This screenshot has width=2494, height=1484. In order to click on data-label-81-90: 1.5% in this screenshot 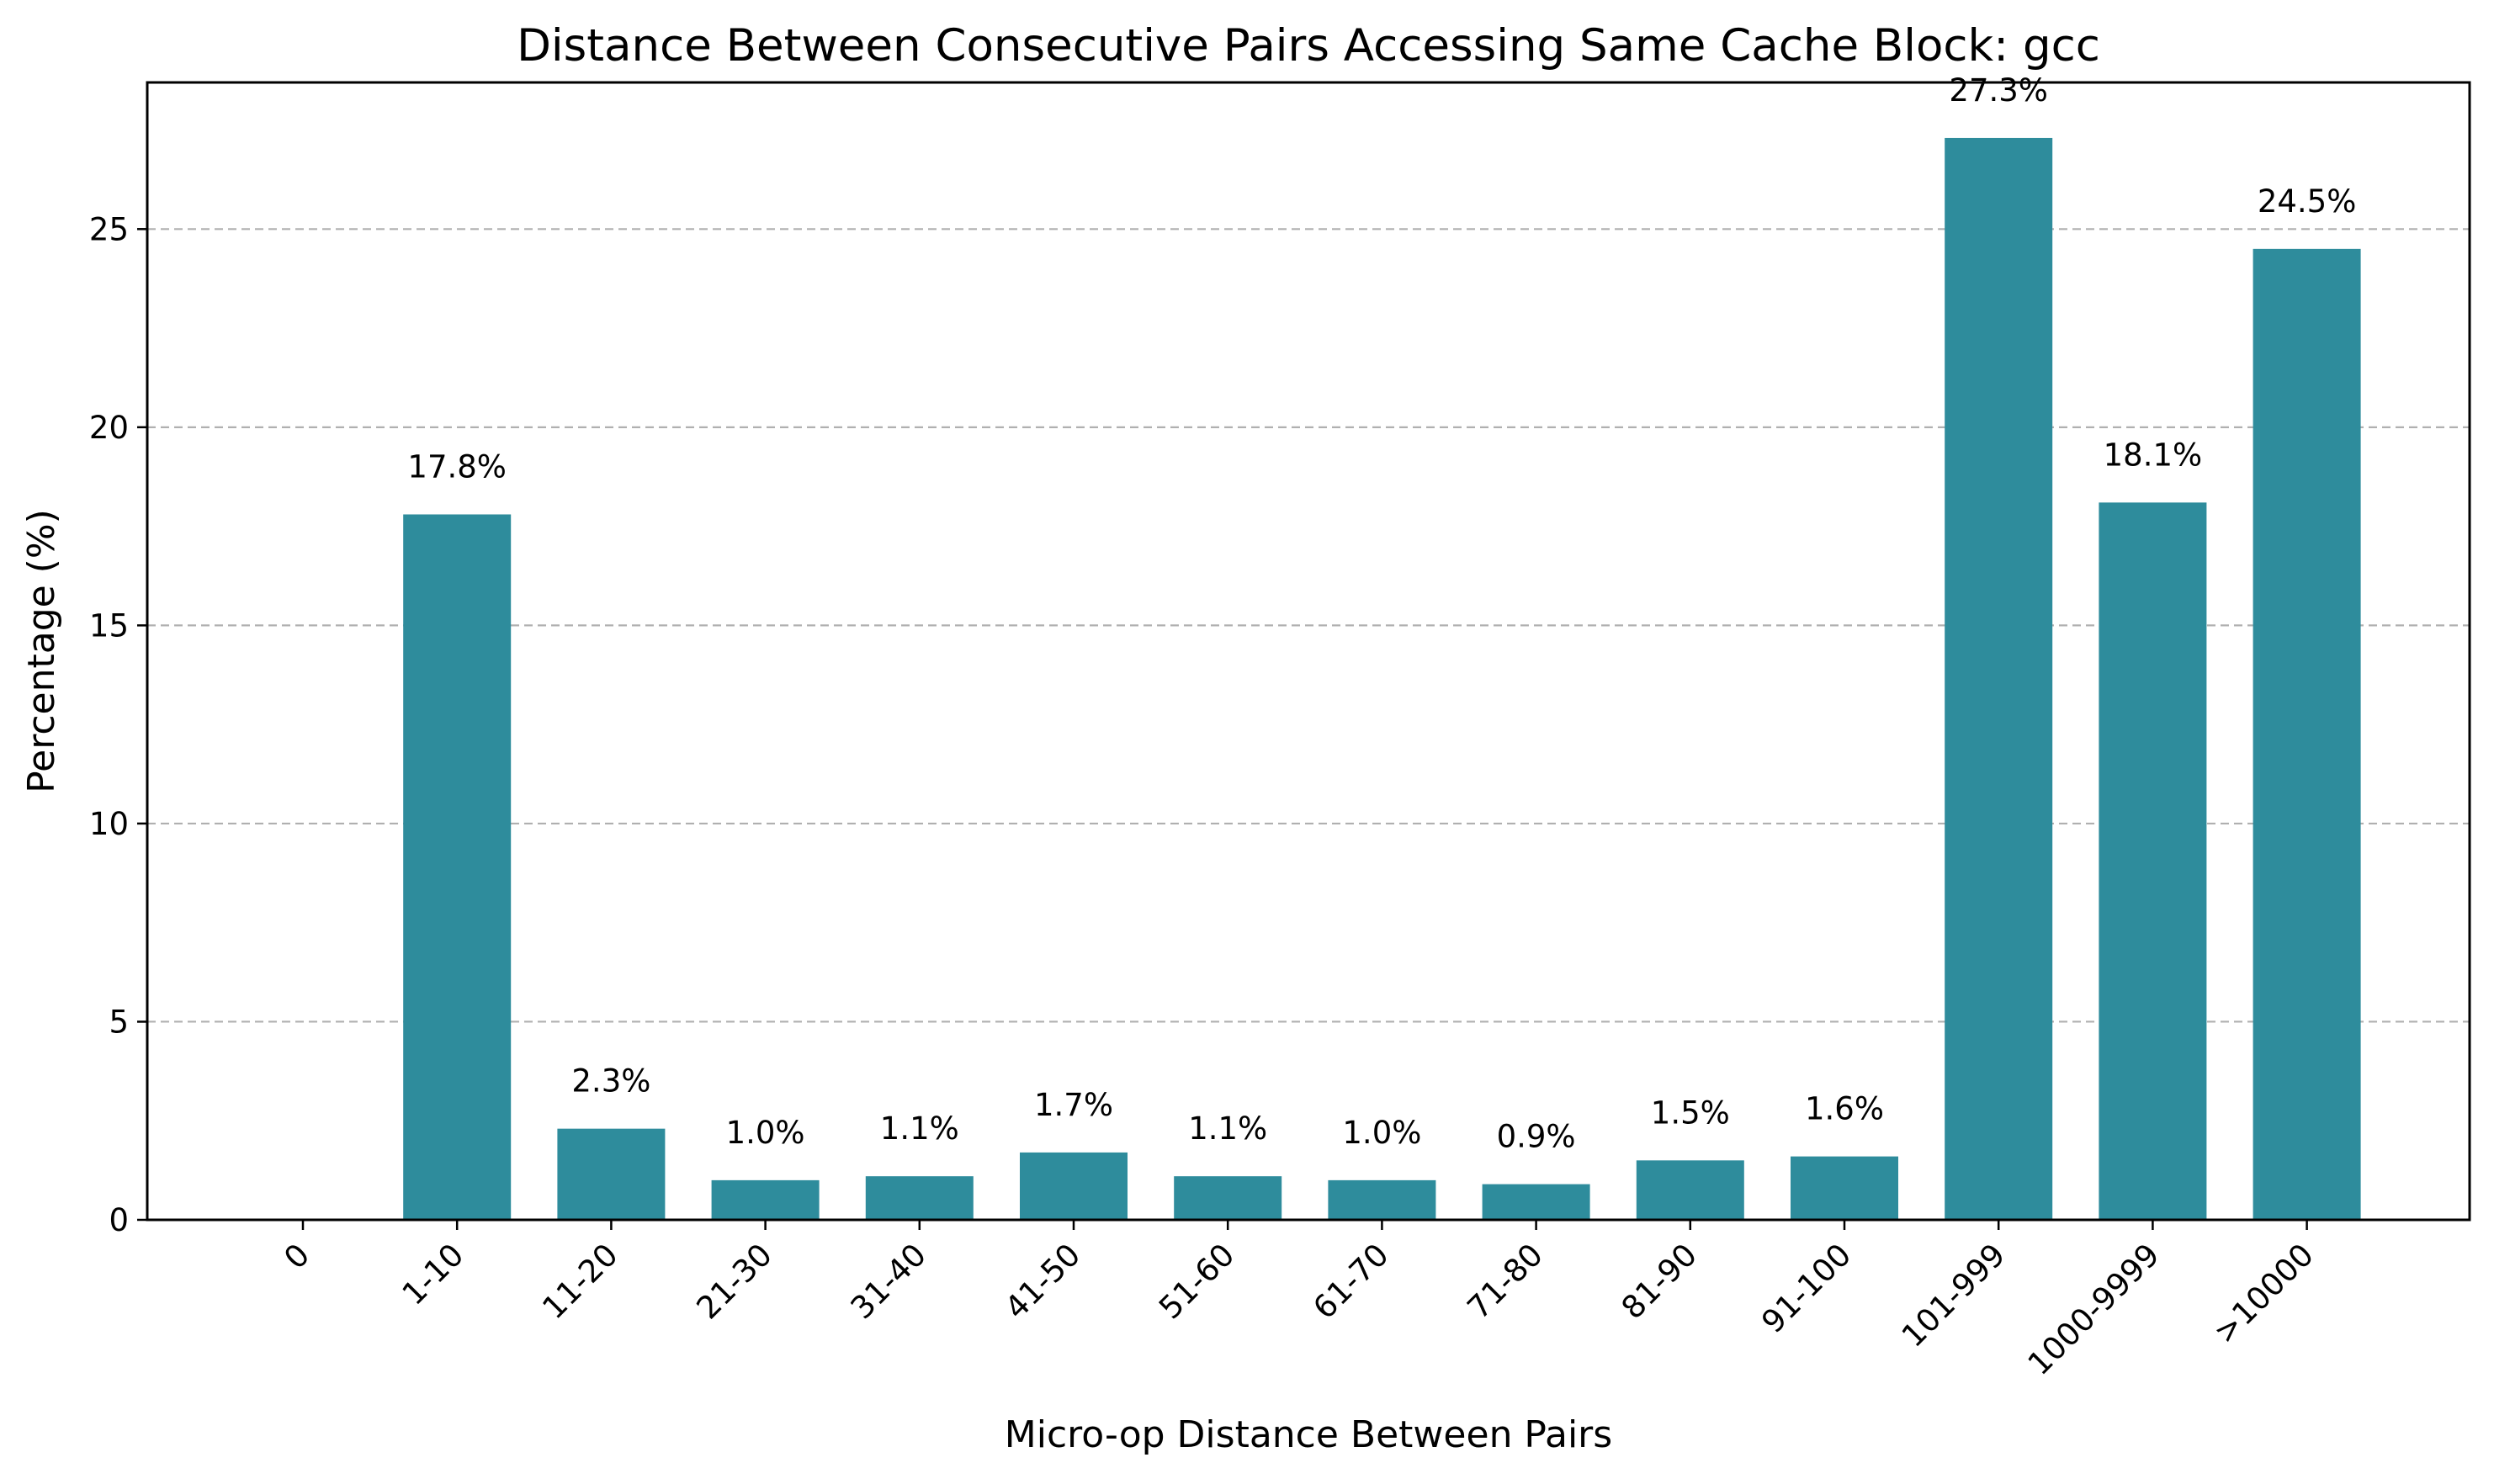, I will do `click(1690, 1112)`.